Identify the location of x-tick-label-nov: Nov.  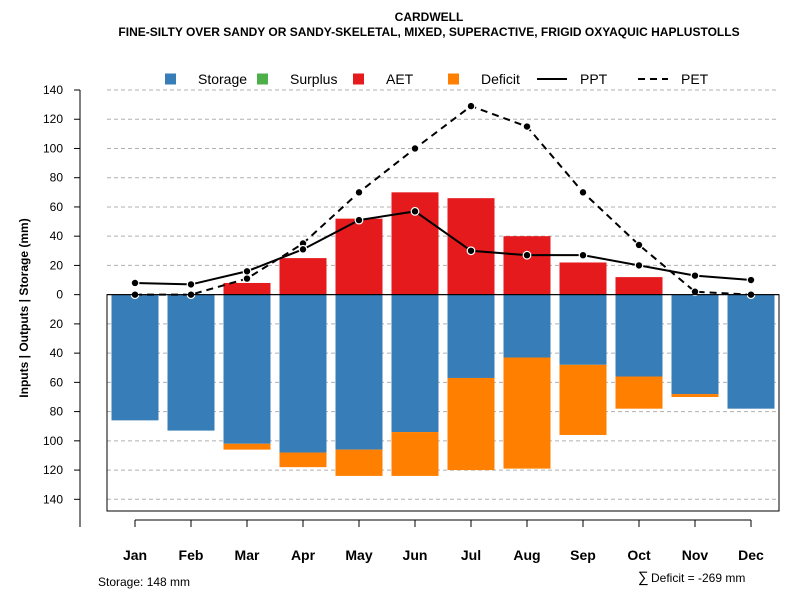
(695, 555).